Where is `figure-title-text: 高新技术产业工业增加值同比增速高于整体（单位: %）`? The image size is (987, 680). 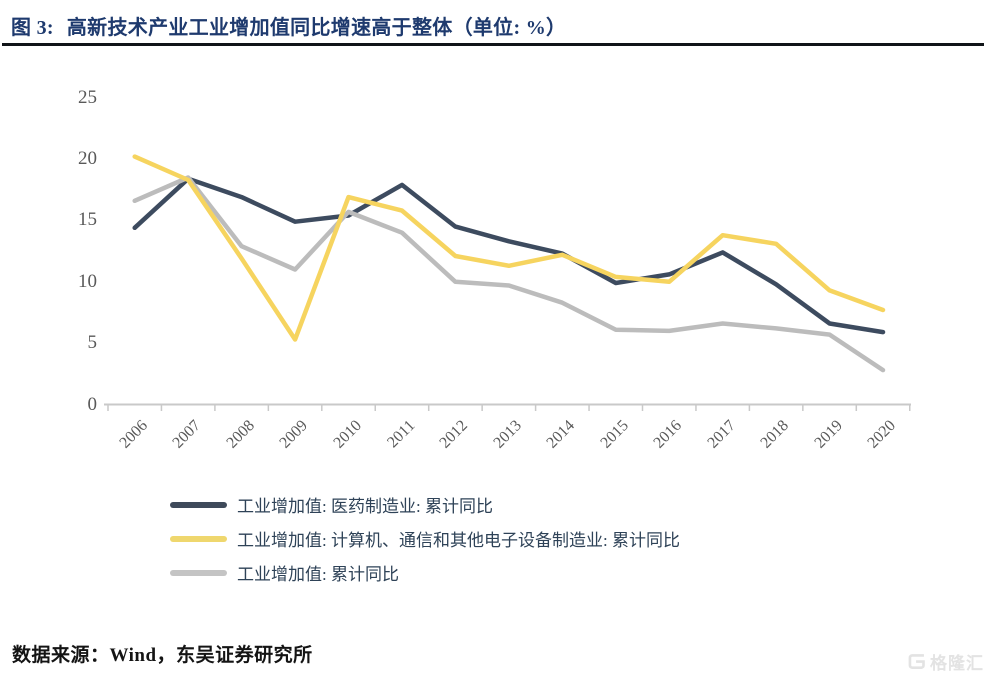 figure-title-text: 高新技术产业工业增加值同比增速高于整体（单位: %） is located at coordinates (316, 28).